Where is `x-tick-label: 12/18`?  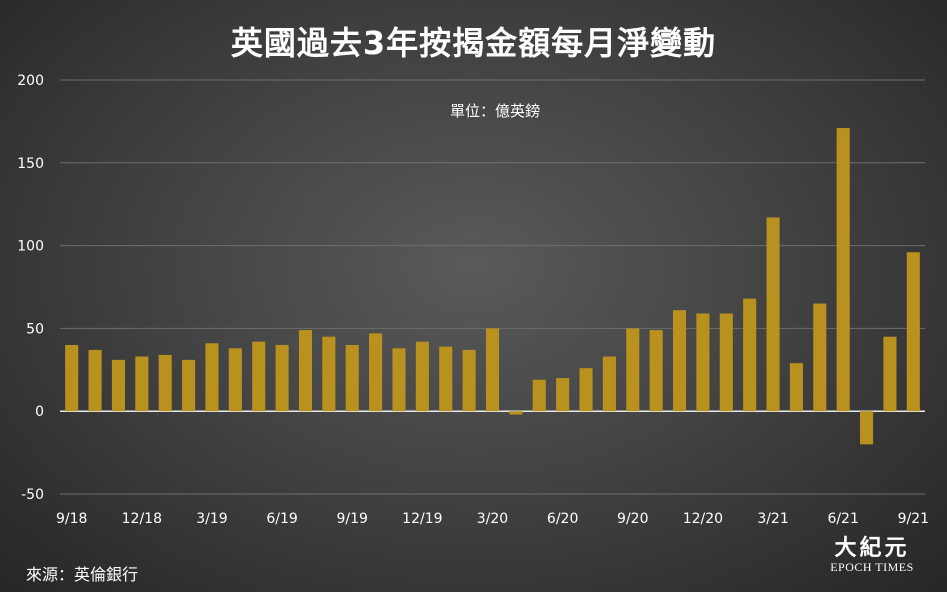
x-tick-label: 12/18 is located at coordinates (142, 519).